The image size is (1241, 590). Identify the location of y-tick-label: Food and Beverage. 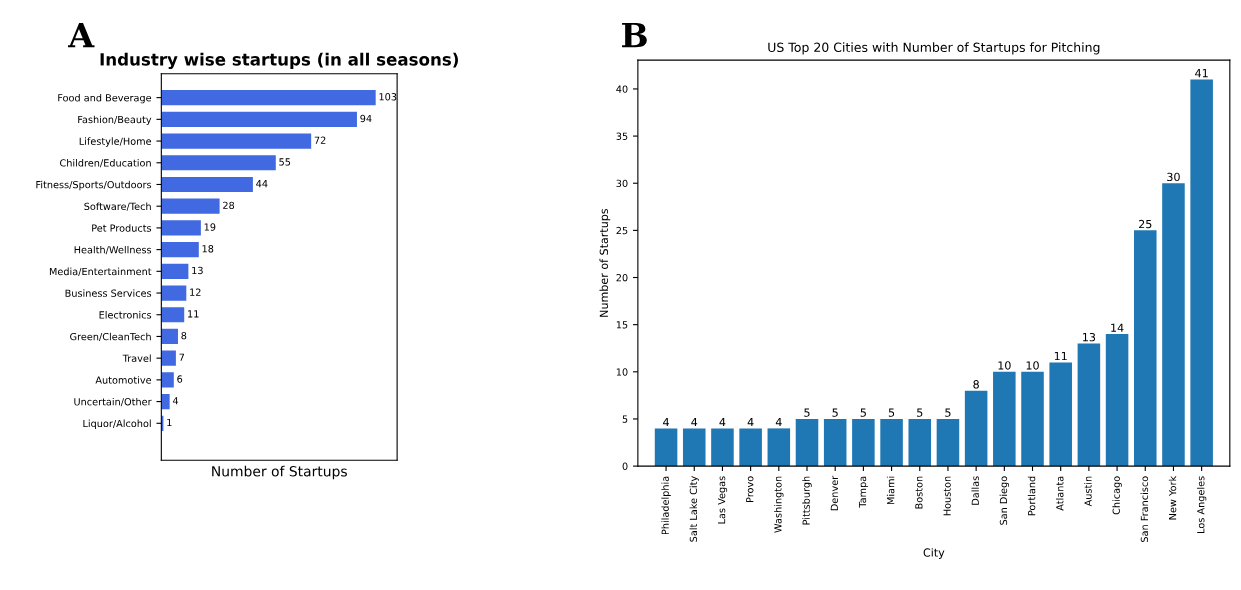
(105, 98).